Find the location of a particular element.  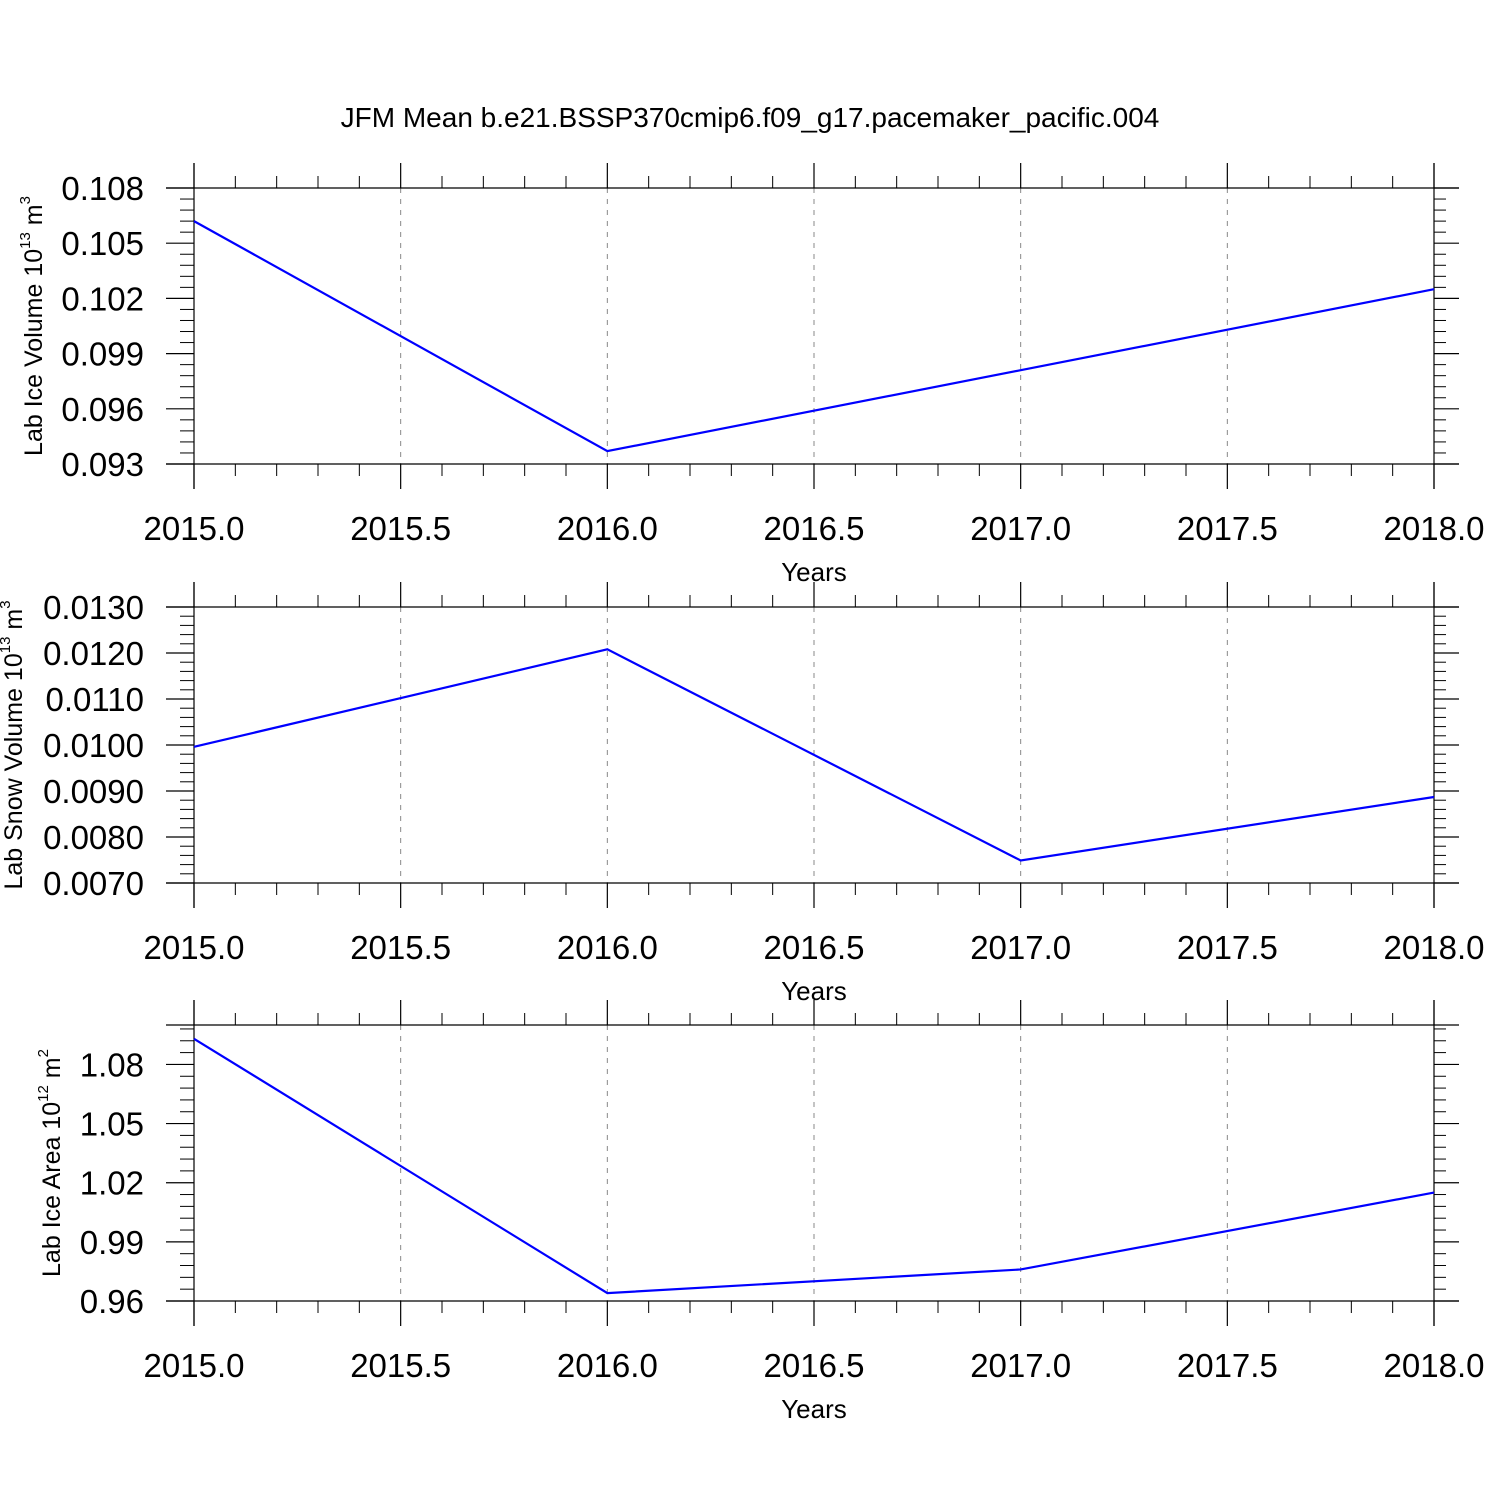

y-tick-label: 0.0130 is located at coordinates (93, 607).